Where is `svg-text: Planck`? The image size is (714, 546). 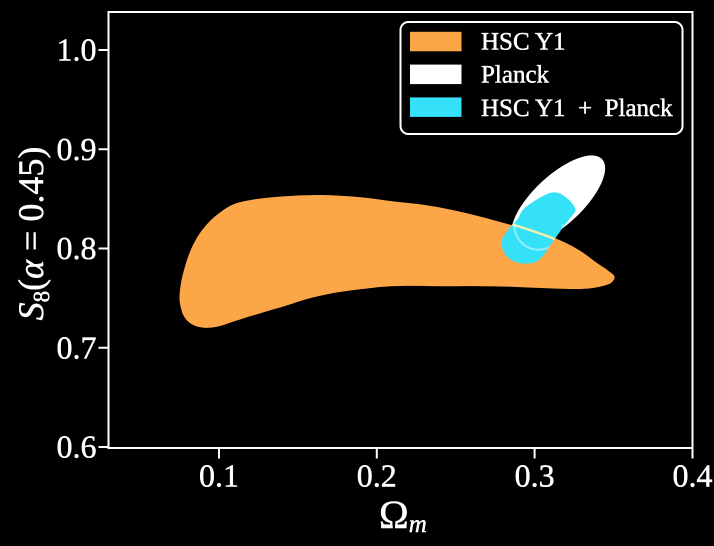
svg-text: Planck is located at coordinates (515, 75).